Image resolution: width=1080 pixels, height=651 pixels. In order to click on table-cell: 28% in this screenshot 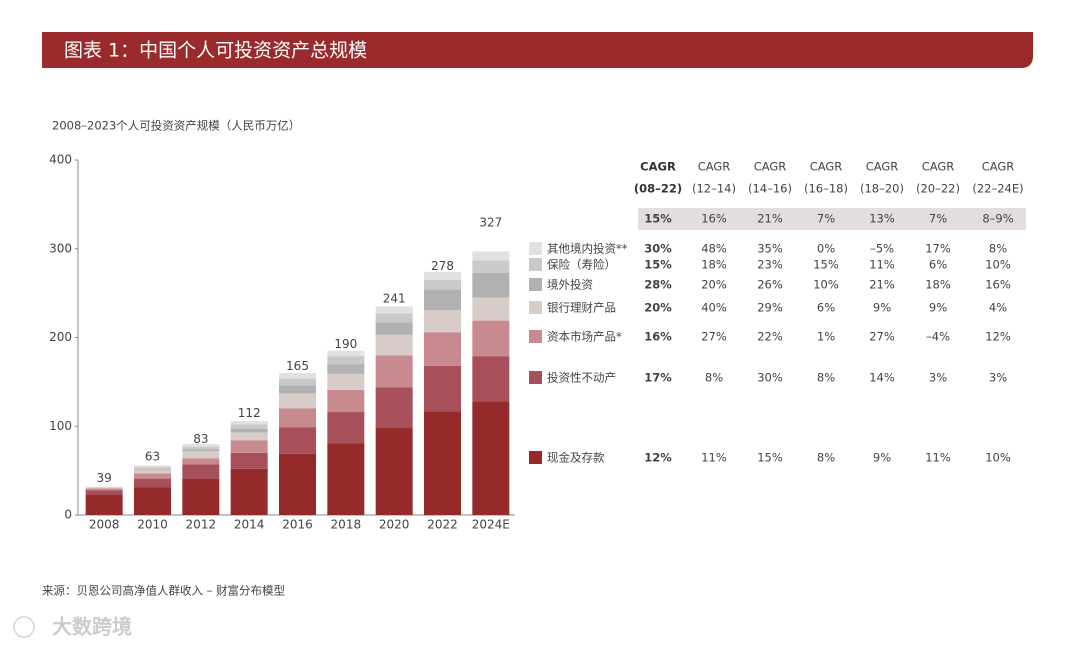, I will do `click(658, 285)`.